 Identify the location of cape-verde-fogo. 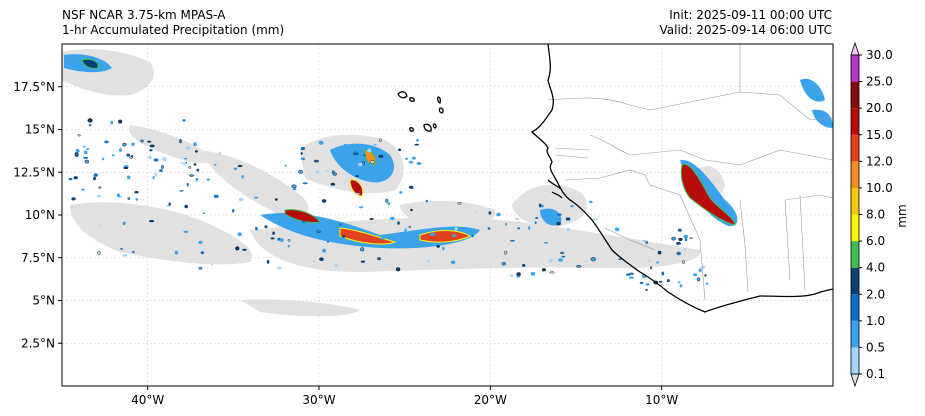
(411, 129).